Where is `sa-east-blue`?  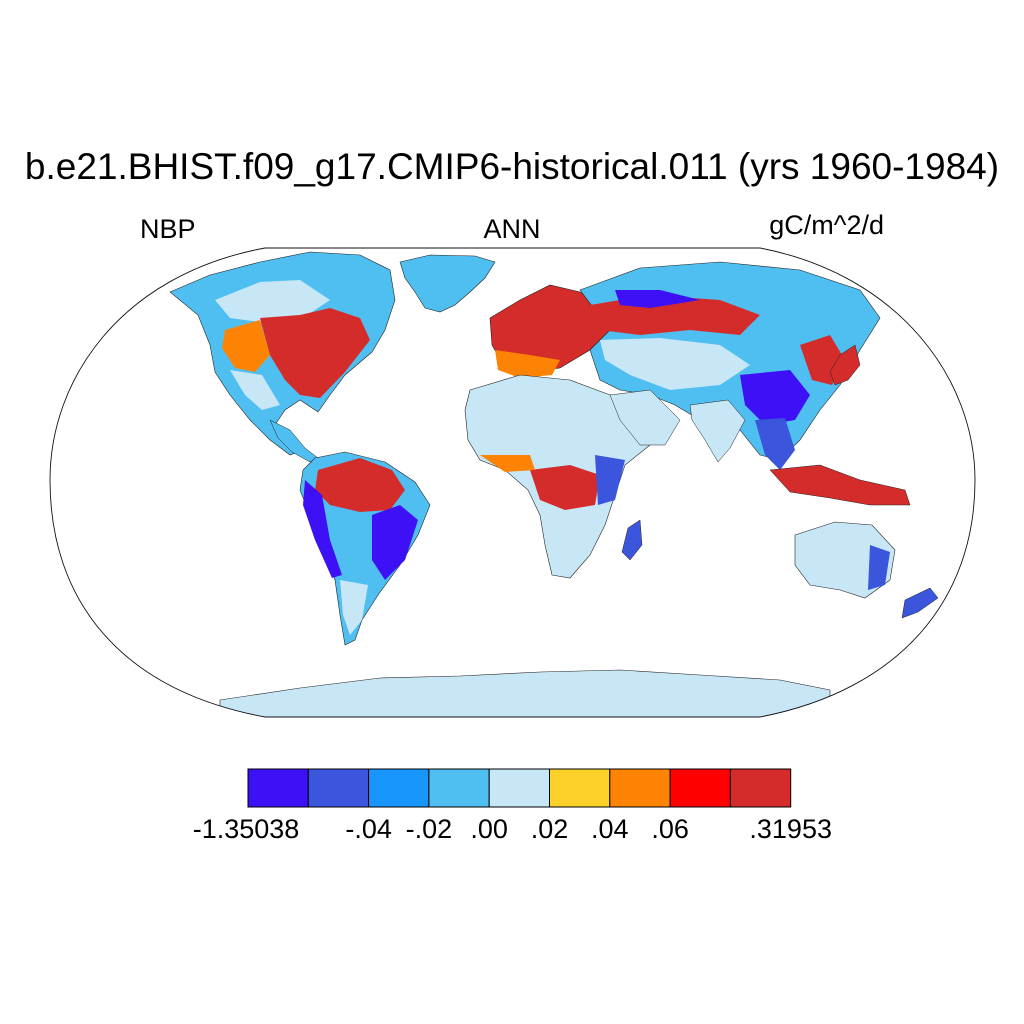 sa-east-blue is located at coordinates (395, 542).